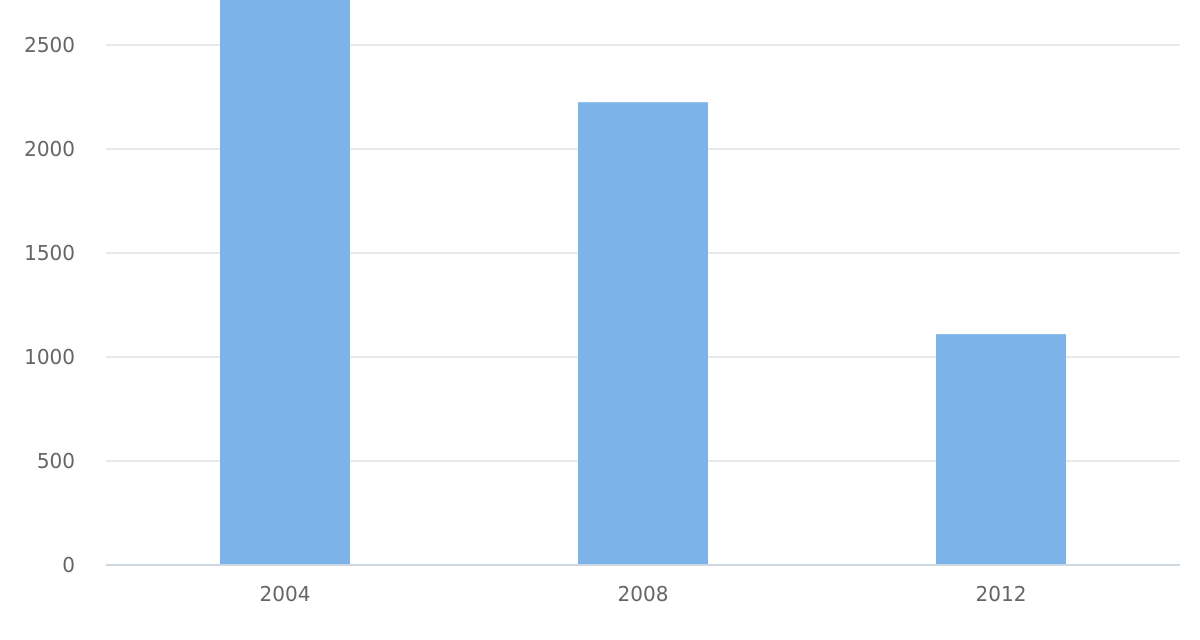  I want to click on y-tick-label: 2500, so click(49, 45).